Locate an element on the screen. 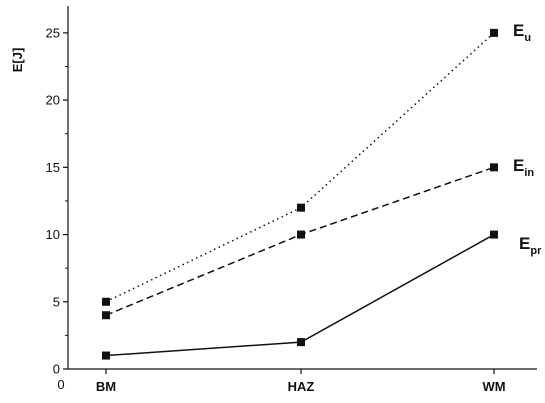  series-label-u: Eu is located at coordinates (522, 32).